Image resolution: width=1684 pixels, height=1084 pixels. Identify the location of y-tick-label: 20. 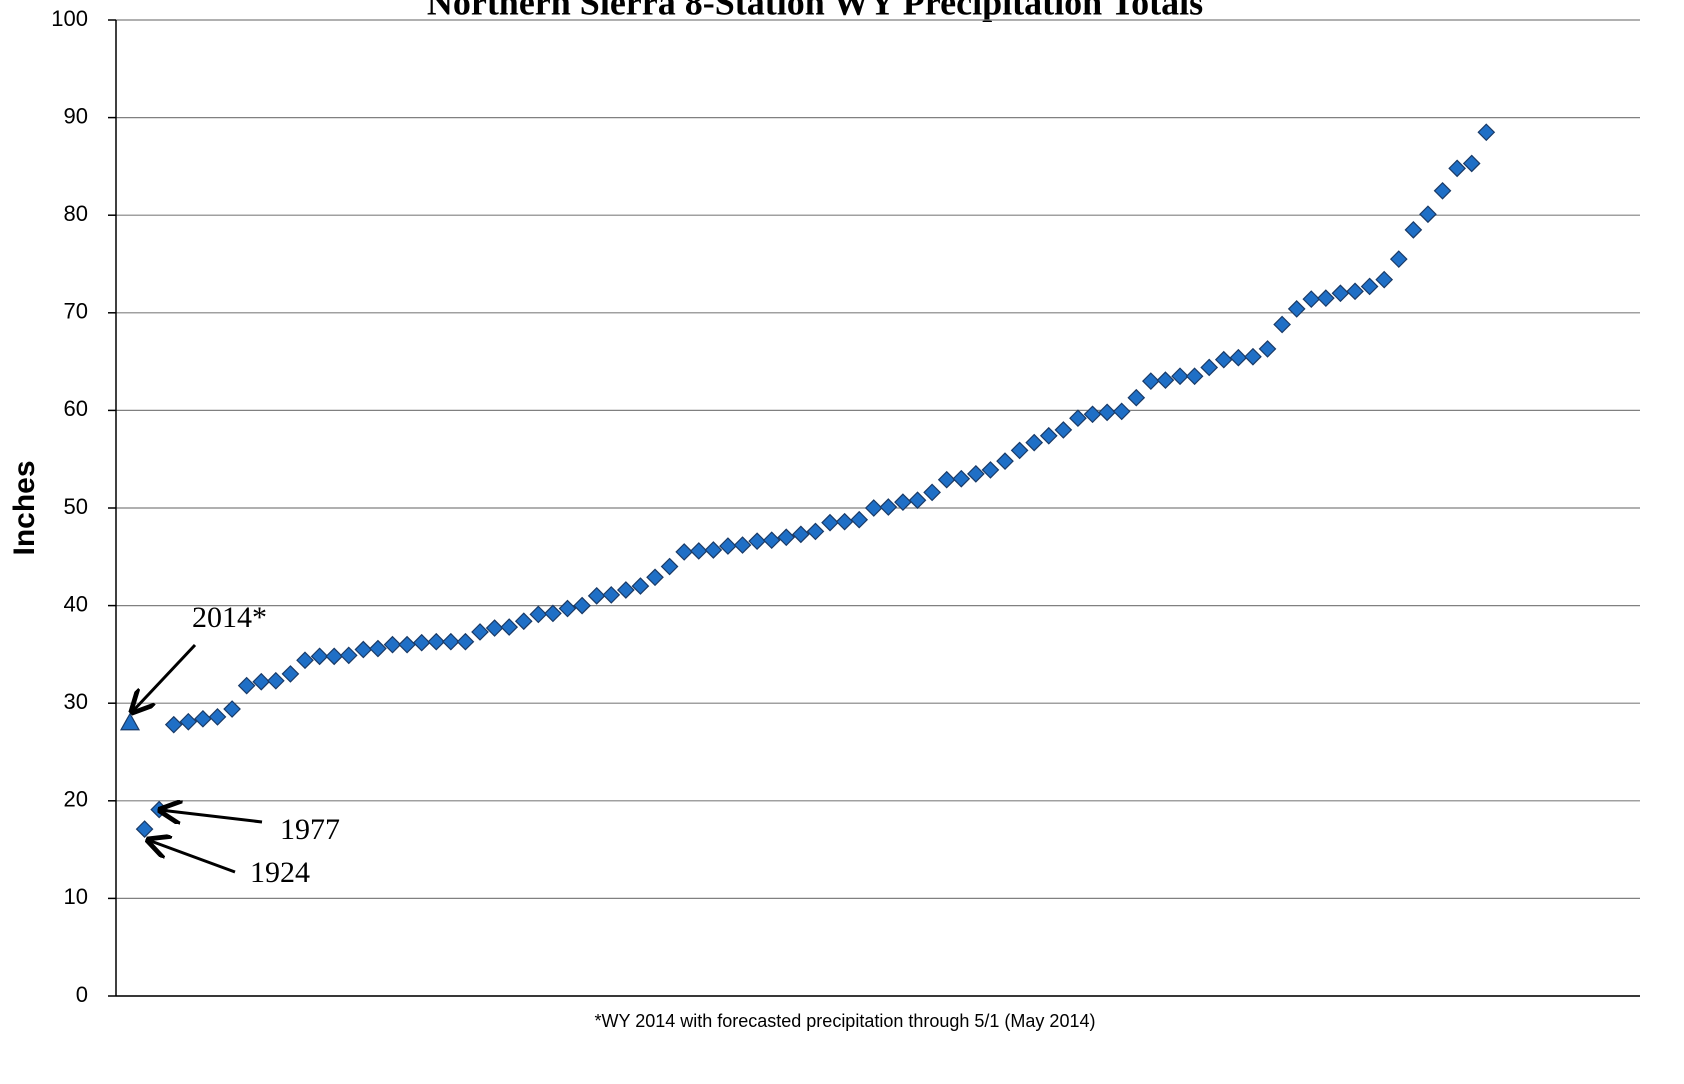
(76, 799).